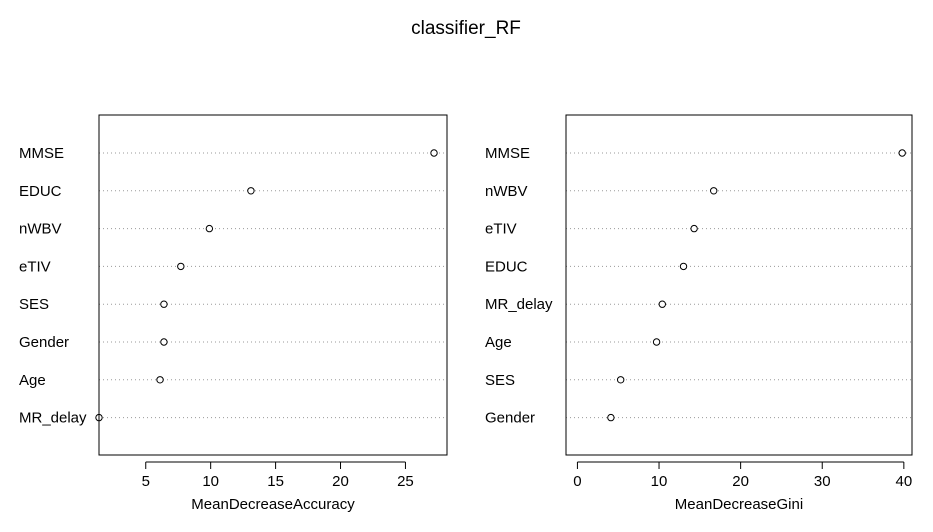  Describe the element at coordinates (275, 481) in the screenshot. I see `x-tick-label: 15` at that location.